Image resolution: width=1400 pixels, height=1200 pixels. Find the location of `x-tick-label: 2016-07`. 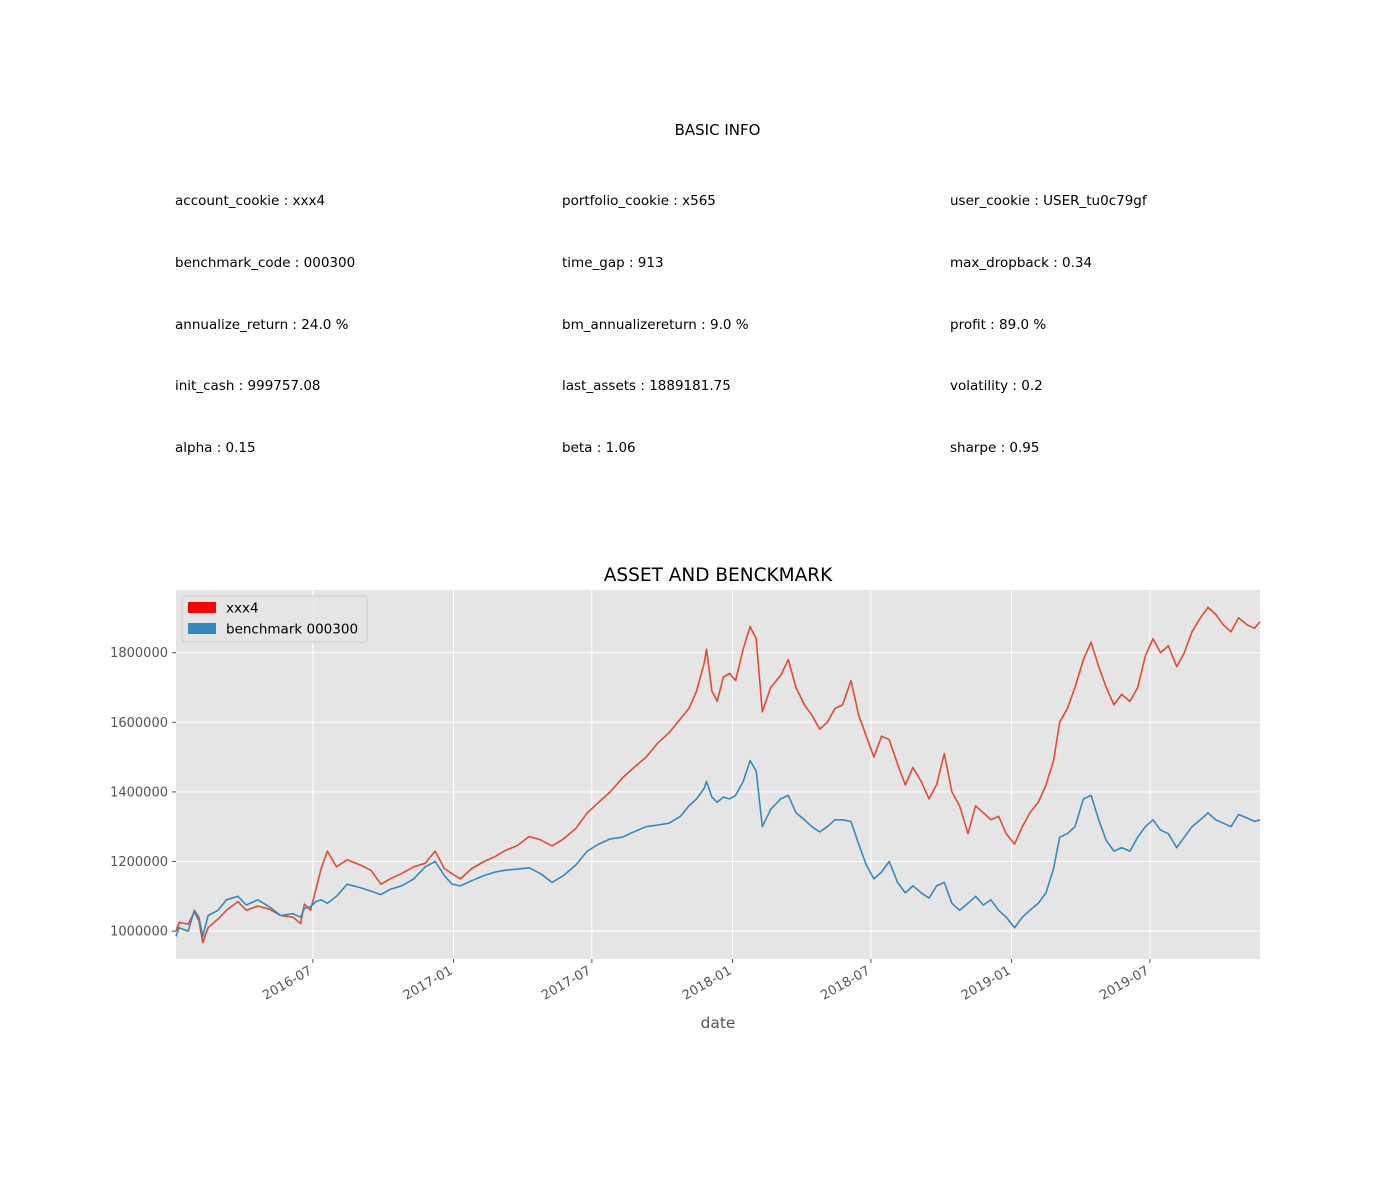

x-tick-label: 2016-07 is located at coordinates (287, 983).